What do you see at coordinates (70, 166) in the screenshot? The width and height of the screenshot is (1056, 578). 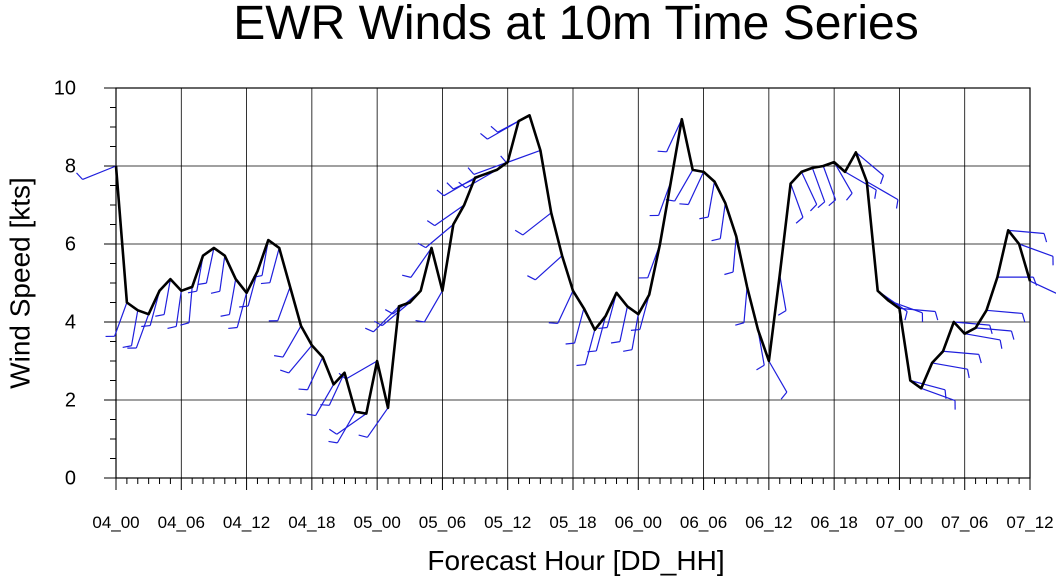 I see `y-tick-label: 8` at bounding box center [70, 166].